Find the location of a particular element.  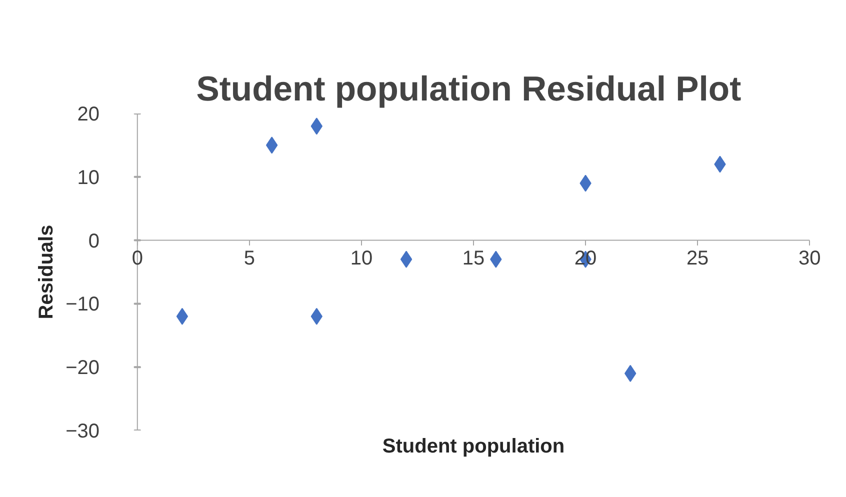

y-tick-label: −20 is located at coordinates (83, 368).